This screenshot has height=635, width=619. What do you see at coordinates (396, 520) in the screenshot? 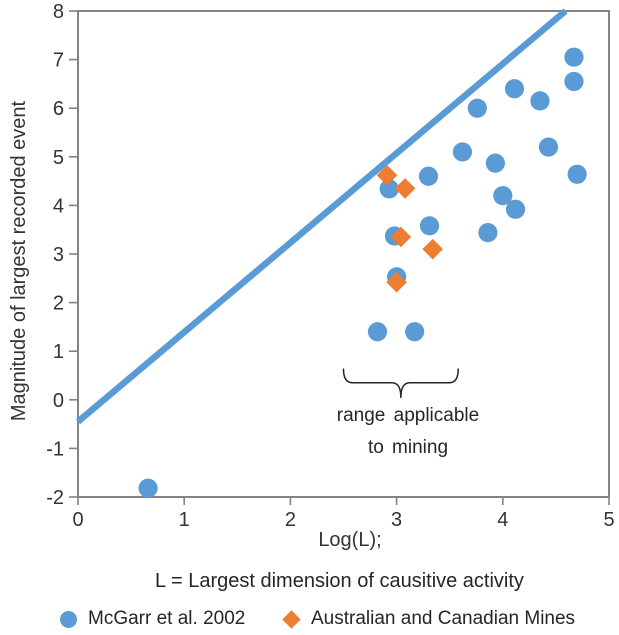
I see `x-tick-label: 3` at bounding box center [396, 520].